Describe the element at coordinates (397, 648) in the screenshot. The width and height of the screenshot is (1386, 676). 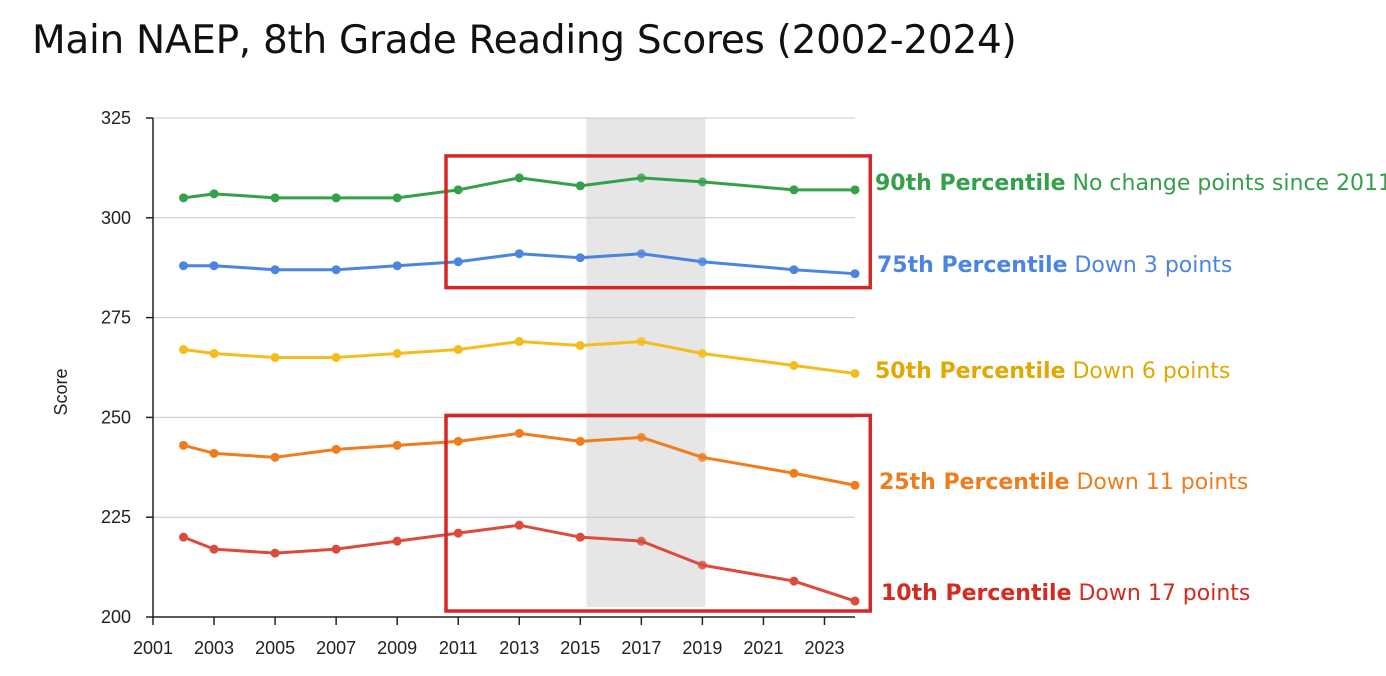
I see `x-tick-label: 2009` at that location.